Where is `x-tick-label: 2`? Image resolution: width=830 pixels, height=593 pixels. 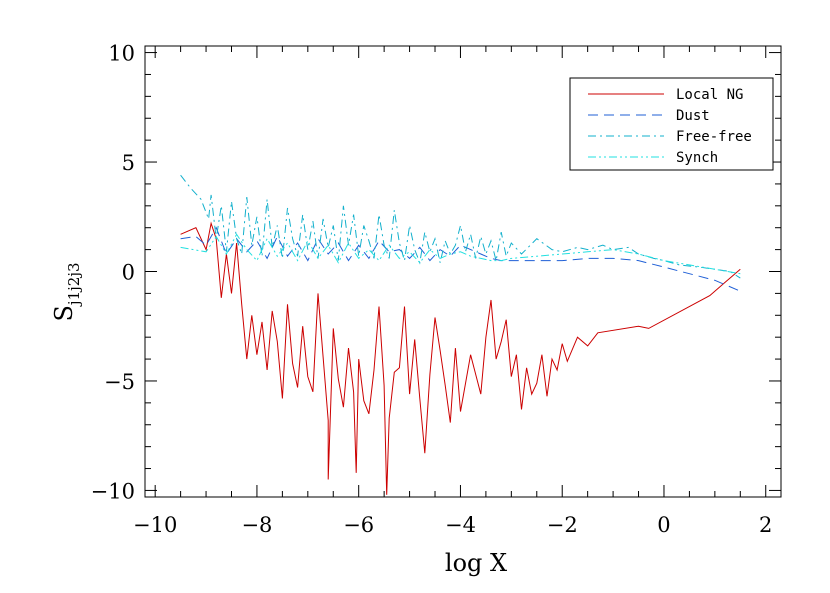 x-tick-label: 2 is located at coordinates (765, 525).